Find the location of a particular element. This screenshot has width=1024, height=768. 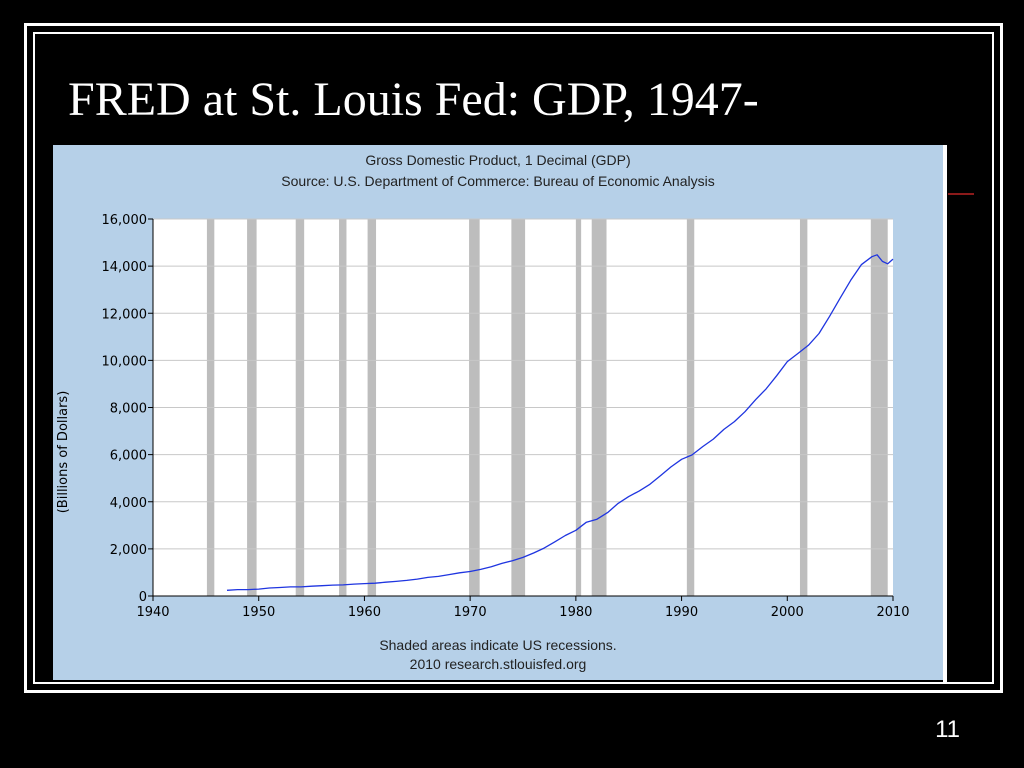

y-tick-label-12000: 12,000 is located at coordinates (125, 314).